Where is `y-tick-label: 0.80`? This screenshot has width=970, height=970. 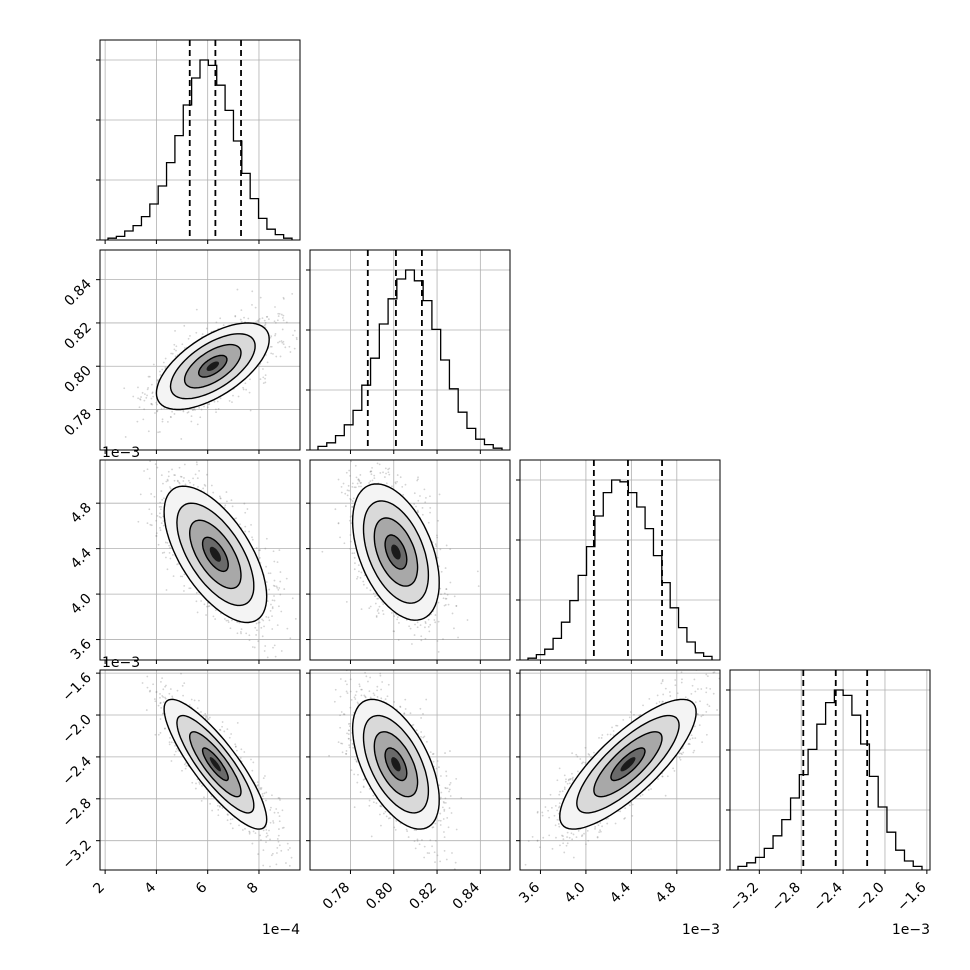
y-tick-label: 0.80 is located at coordinates (77, 379).